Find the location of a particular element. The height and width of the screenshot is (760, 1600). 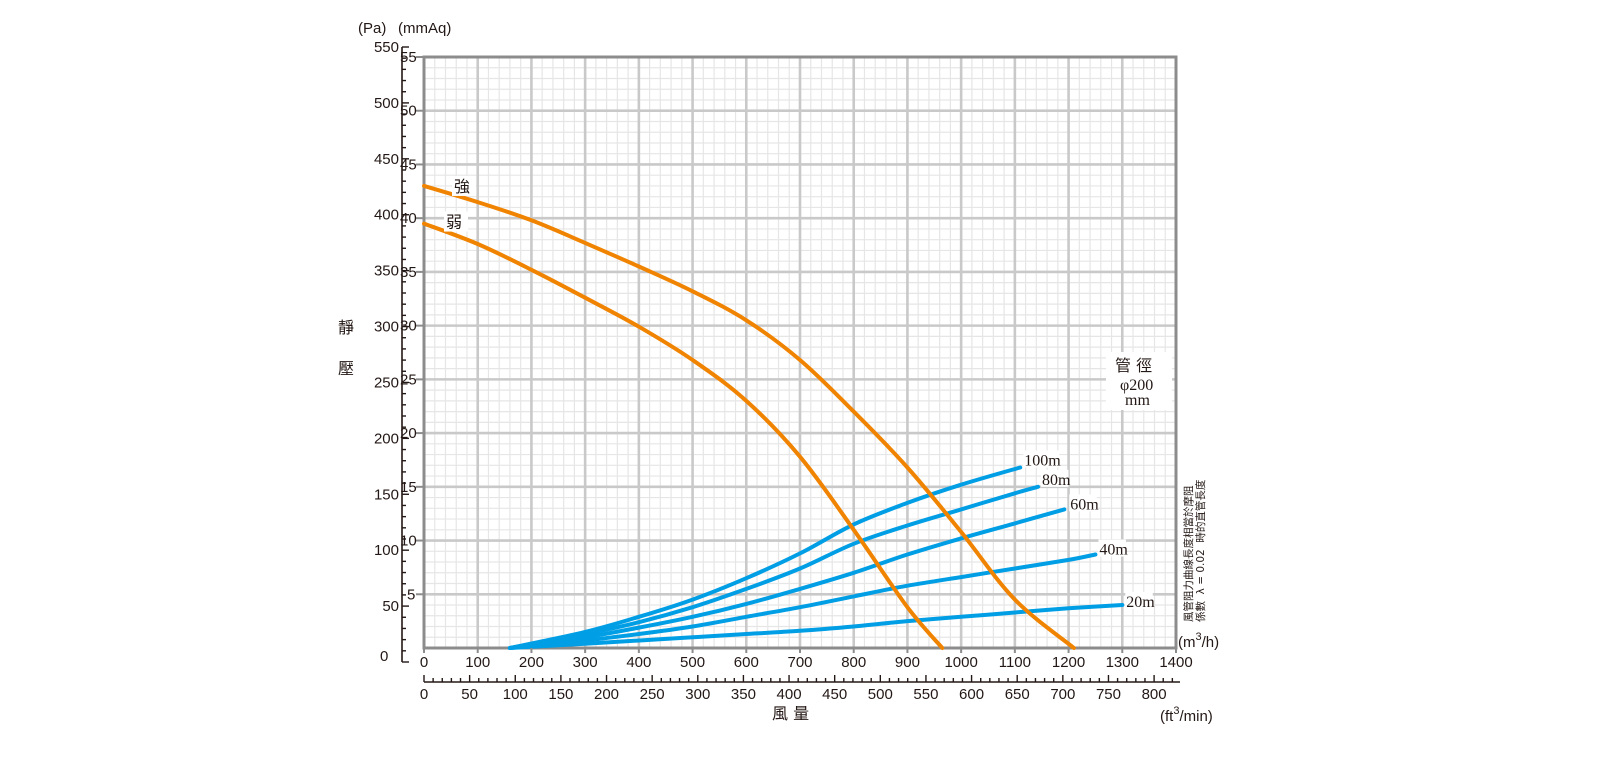

y-tick-label: 55 is located at coordinates (408, 57).